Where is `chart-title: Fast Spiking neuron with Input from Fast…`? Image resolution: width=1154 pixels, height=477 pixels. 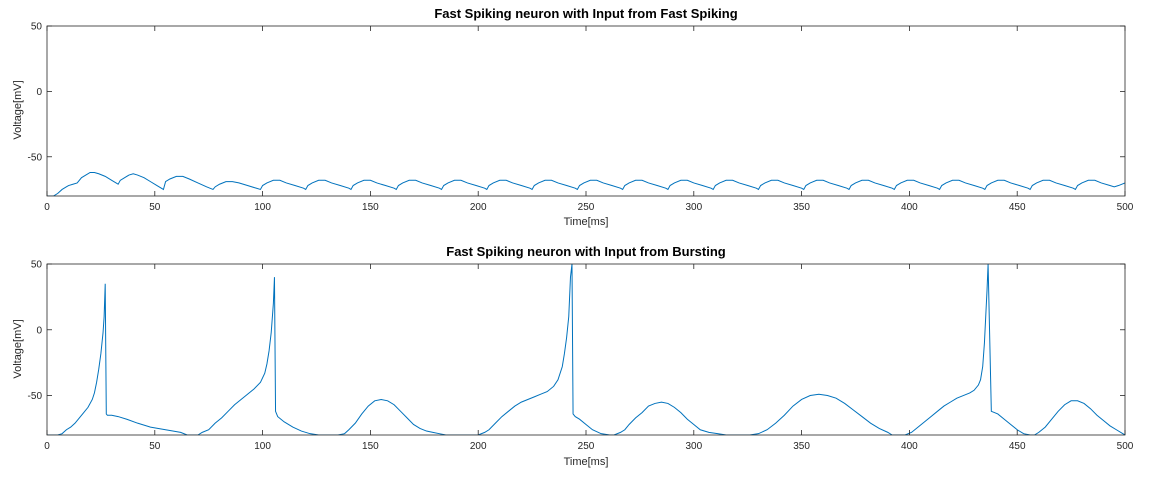
chart-title: Fast Spiking neuron with Input from Fast… is located at coordinates (585, 13).